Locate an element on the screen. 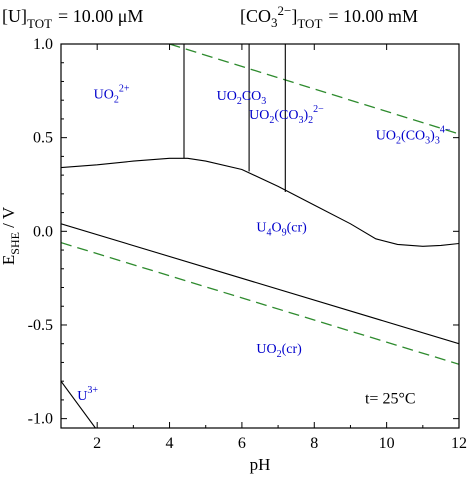  header-co3-concentration: [CO32−]TOT = 10.00 mM is located at coordinates (329, 17).